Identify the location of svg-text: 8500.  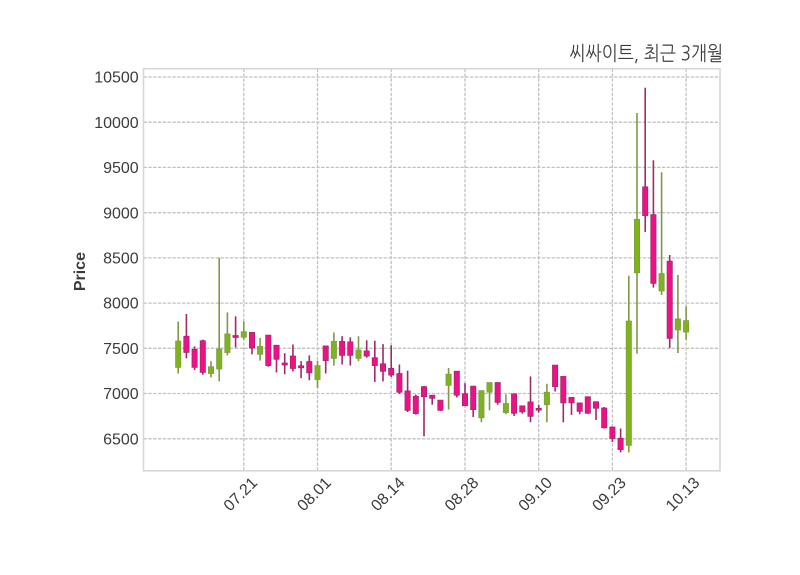
(121, 259).